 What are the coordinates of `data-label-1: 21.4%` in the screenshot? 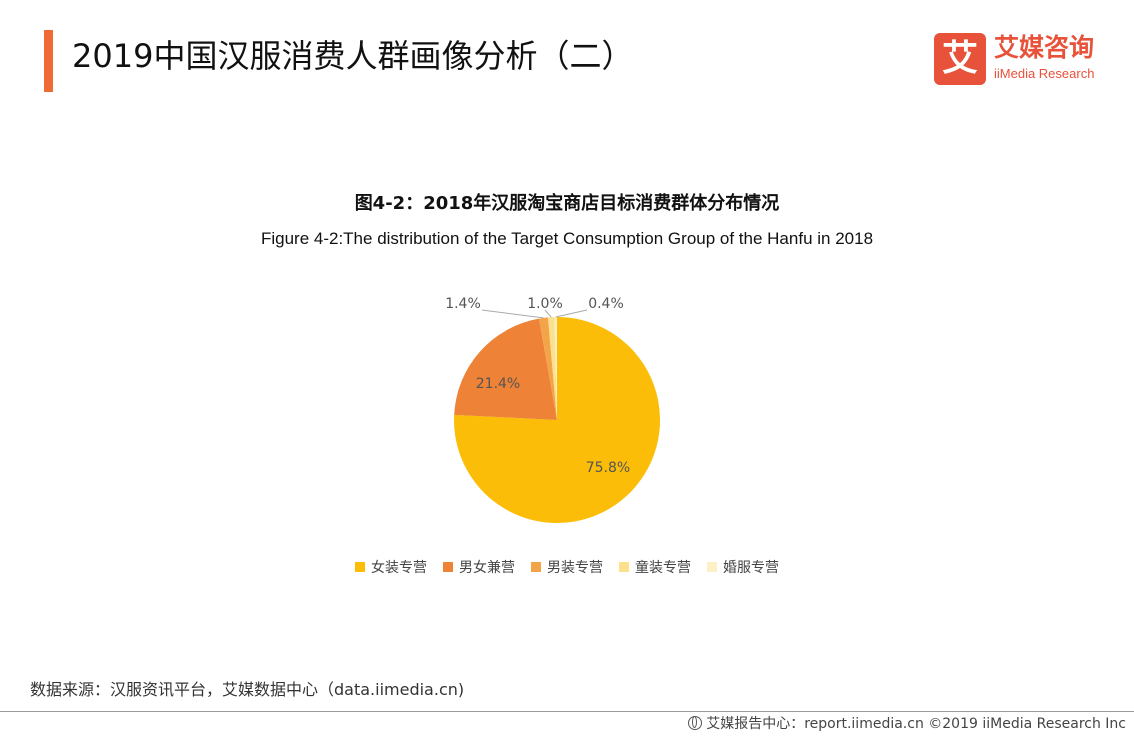 It's located at (498, 384).